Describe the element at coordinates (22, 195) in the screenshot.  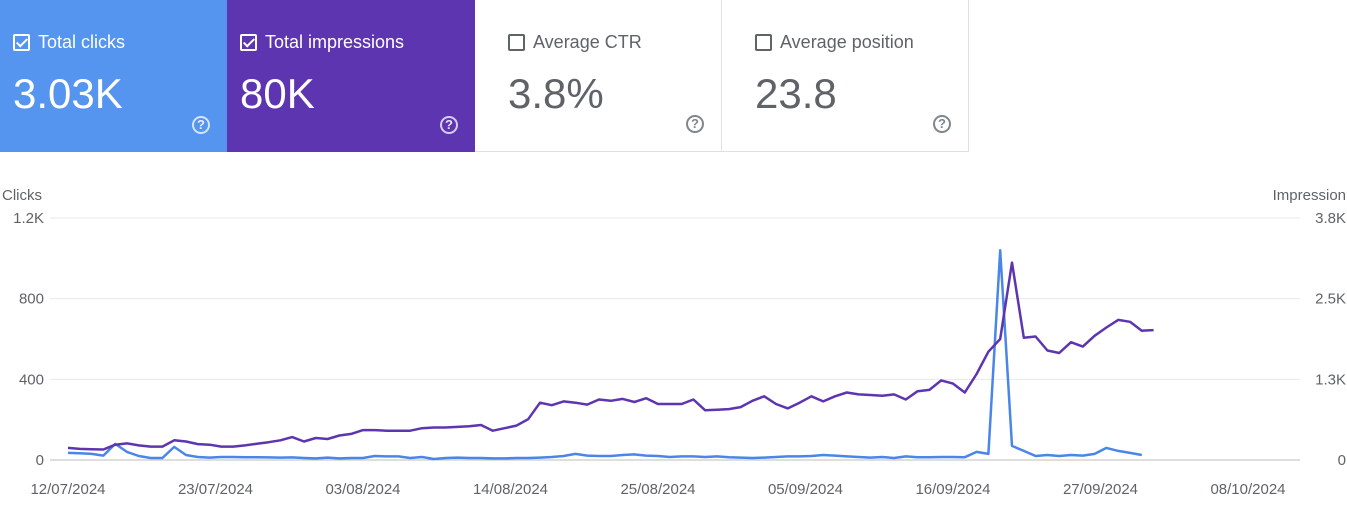
I see `y-axis-left-label: Clicks` at that location.